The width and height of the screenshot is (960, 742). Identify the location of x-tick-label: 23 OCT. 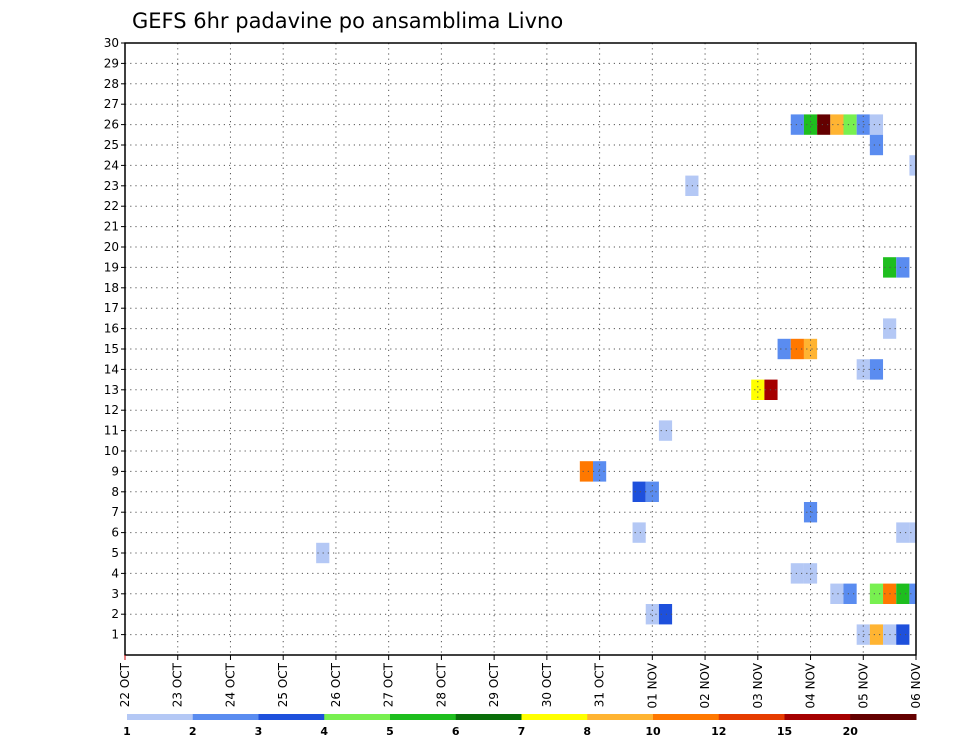
(178, 684).